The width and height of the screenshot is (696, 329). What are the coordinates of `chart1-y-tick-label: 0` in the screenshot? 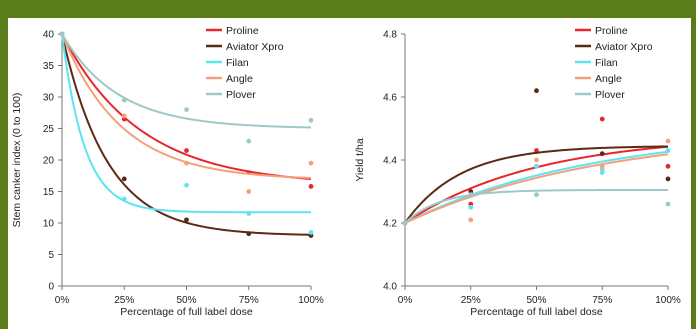 It's located at (51, 287).